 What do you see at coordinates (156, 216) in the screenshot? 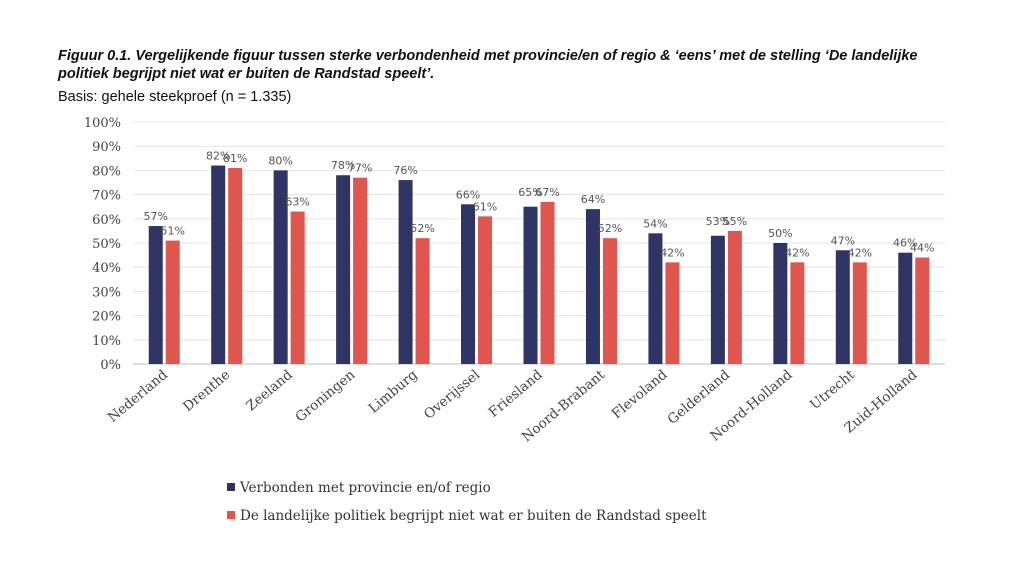
I see `data-label: 57%` at bounding box center [156, 216].